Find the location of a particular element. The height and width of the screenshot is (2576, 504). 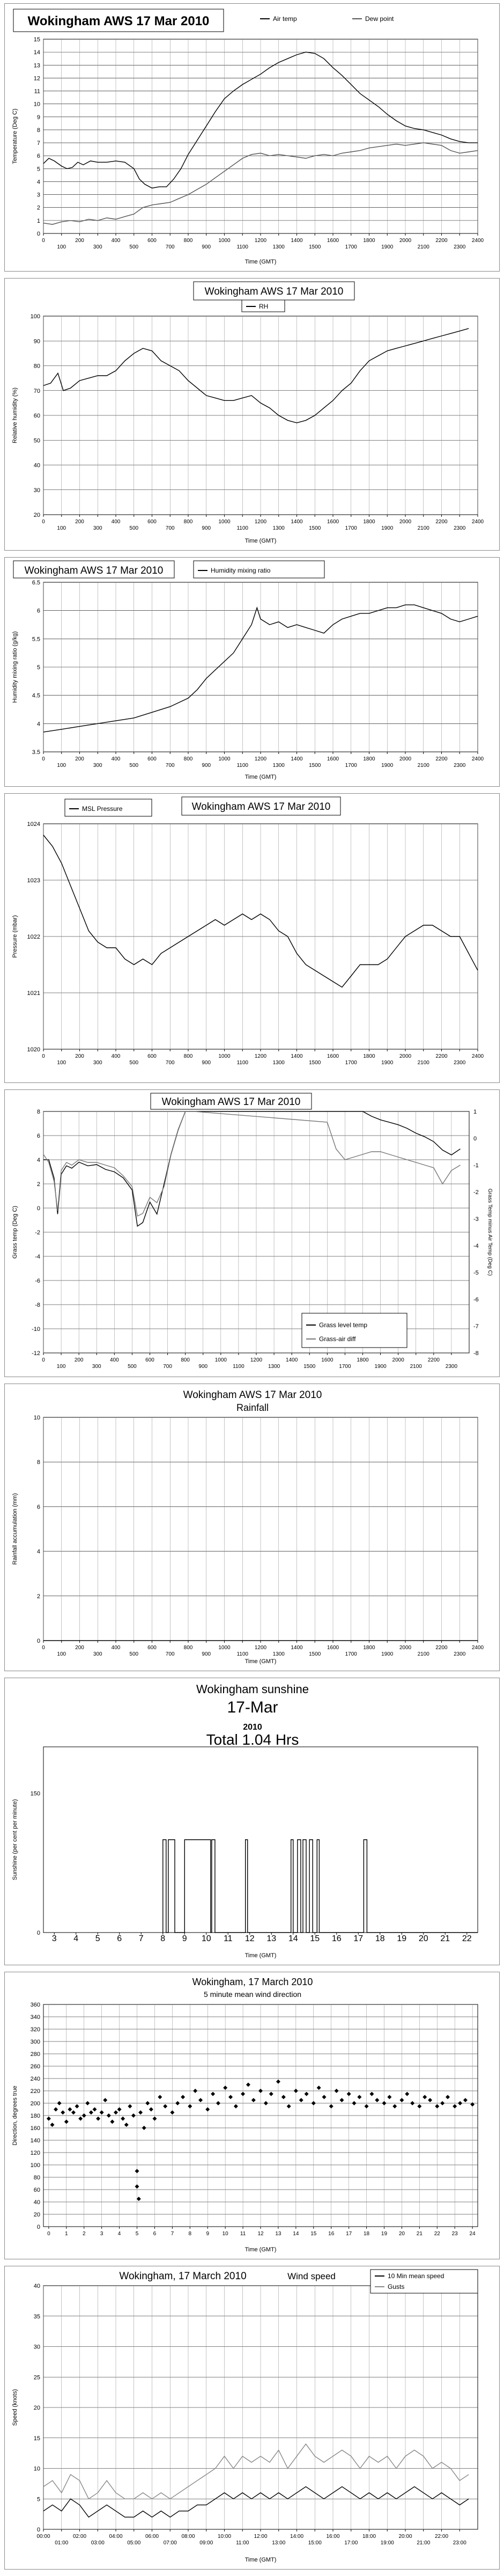

x-tick-label: 700 is located at coordinates (170, 766).